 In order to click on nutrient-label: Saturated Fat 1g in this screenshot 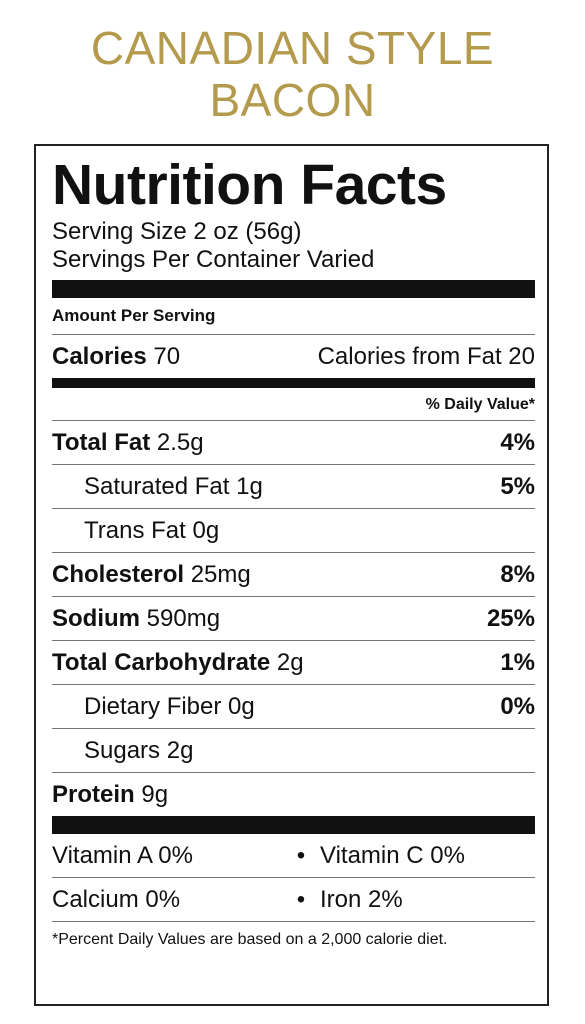, I will do `click(173, 487)`.